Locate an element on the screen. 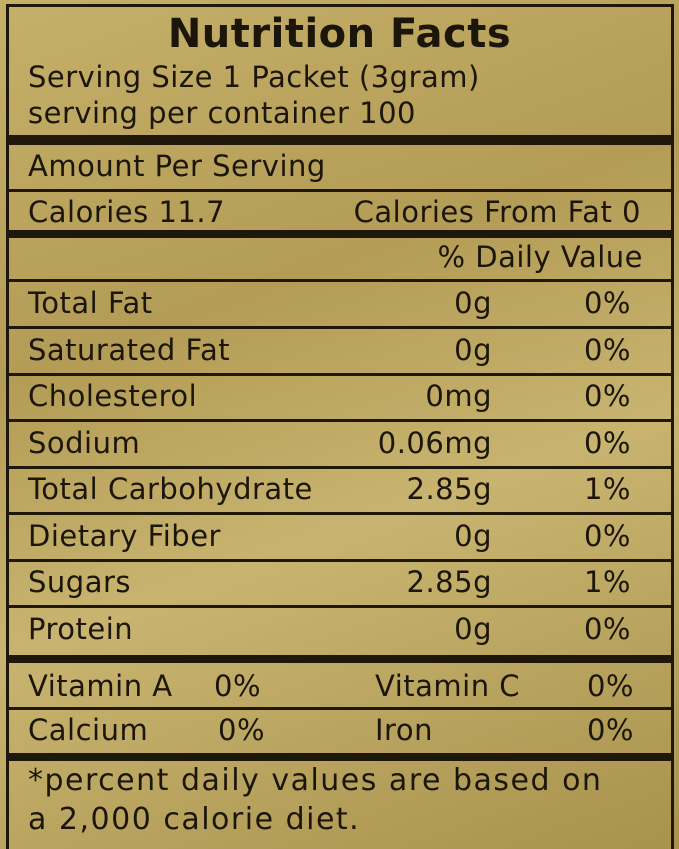 Image resolution: width=679 pixels, height=849 pixels. vitamin-name: Vitamin A is located at coordinates (100, 686).